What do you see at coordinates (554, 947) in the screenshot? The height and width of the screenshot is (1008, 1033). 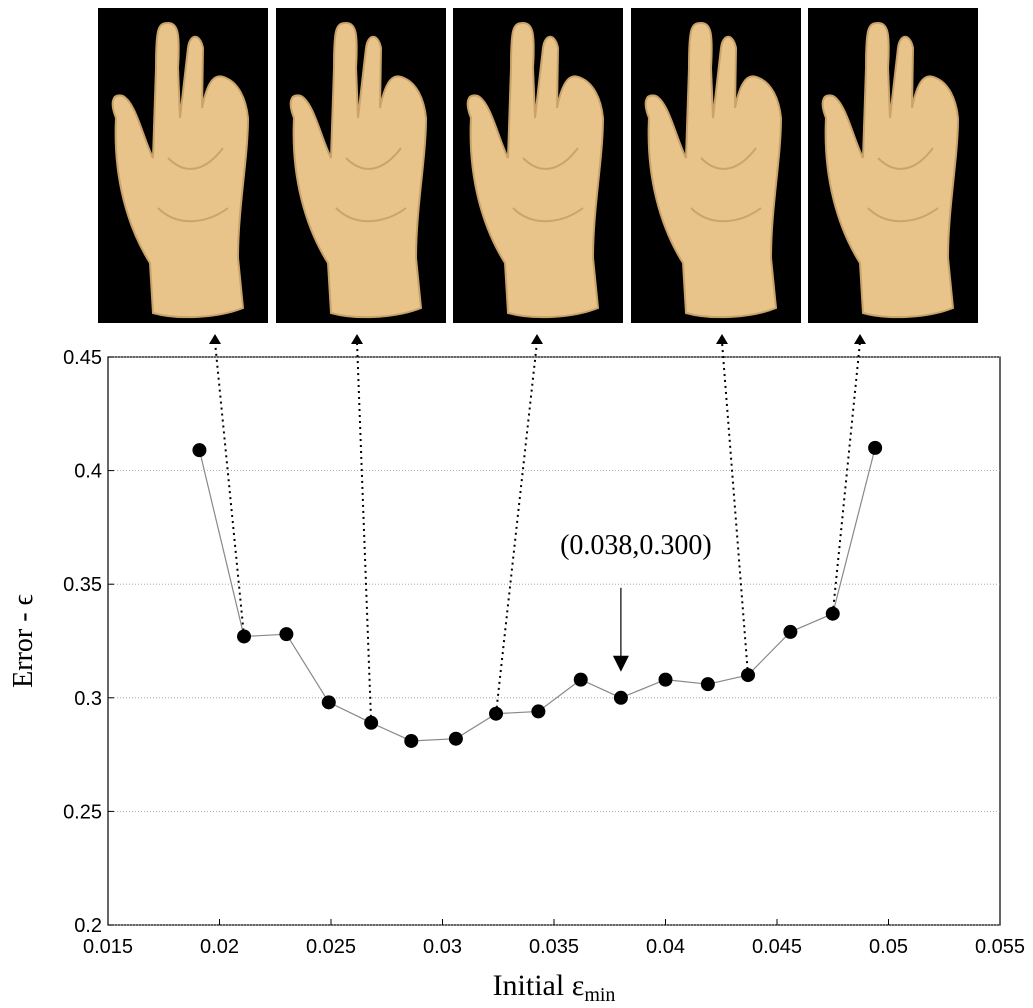 I see `x-tick-label: 0.035` at bounding box center [554, 947].